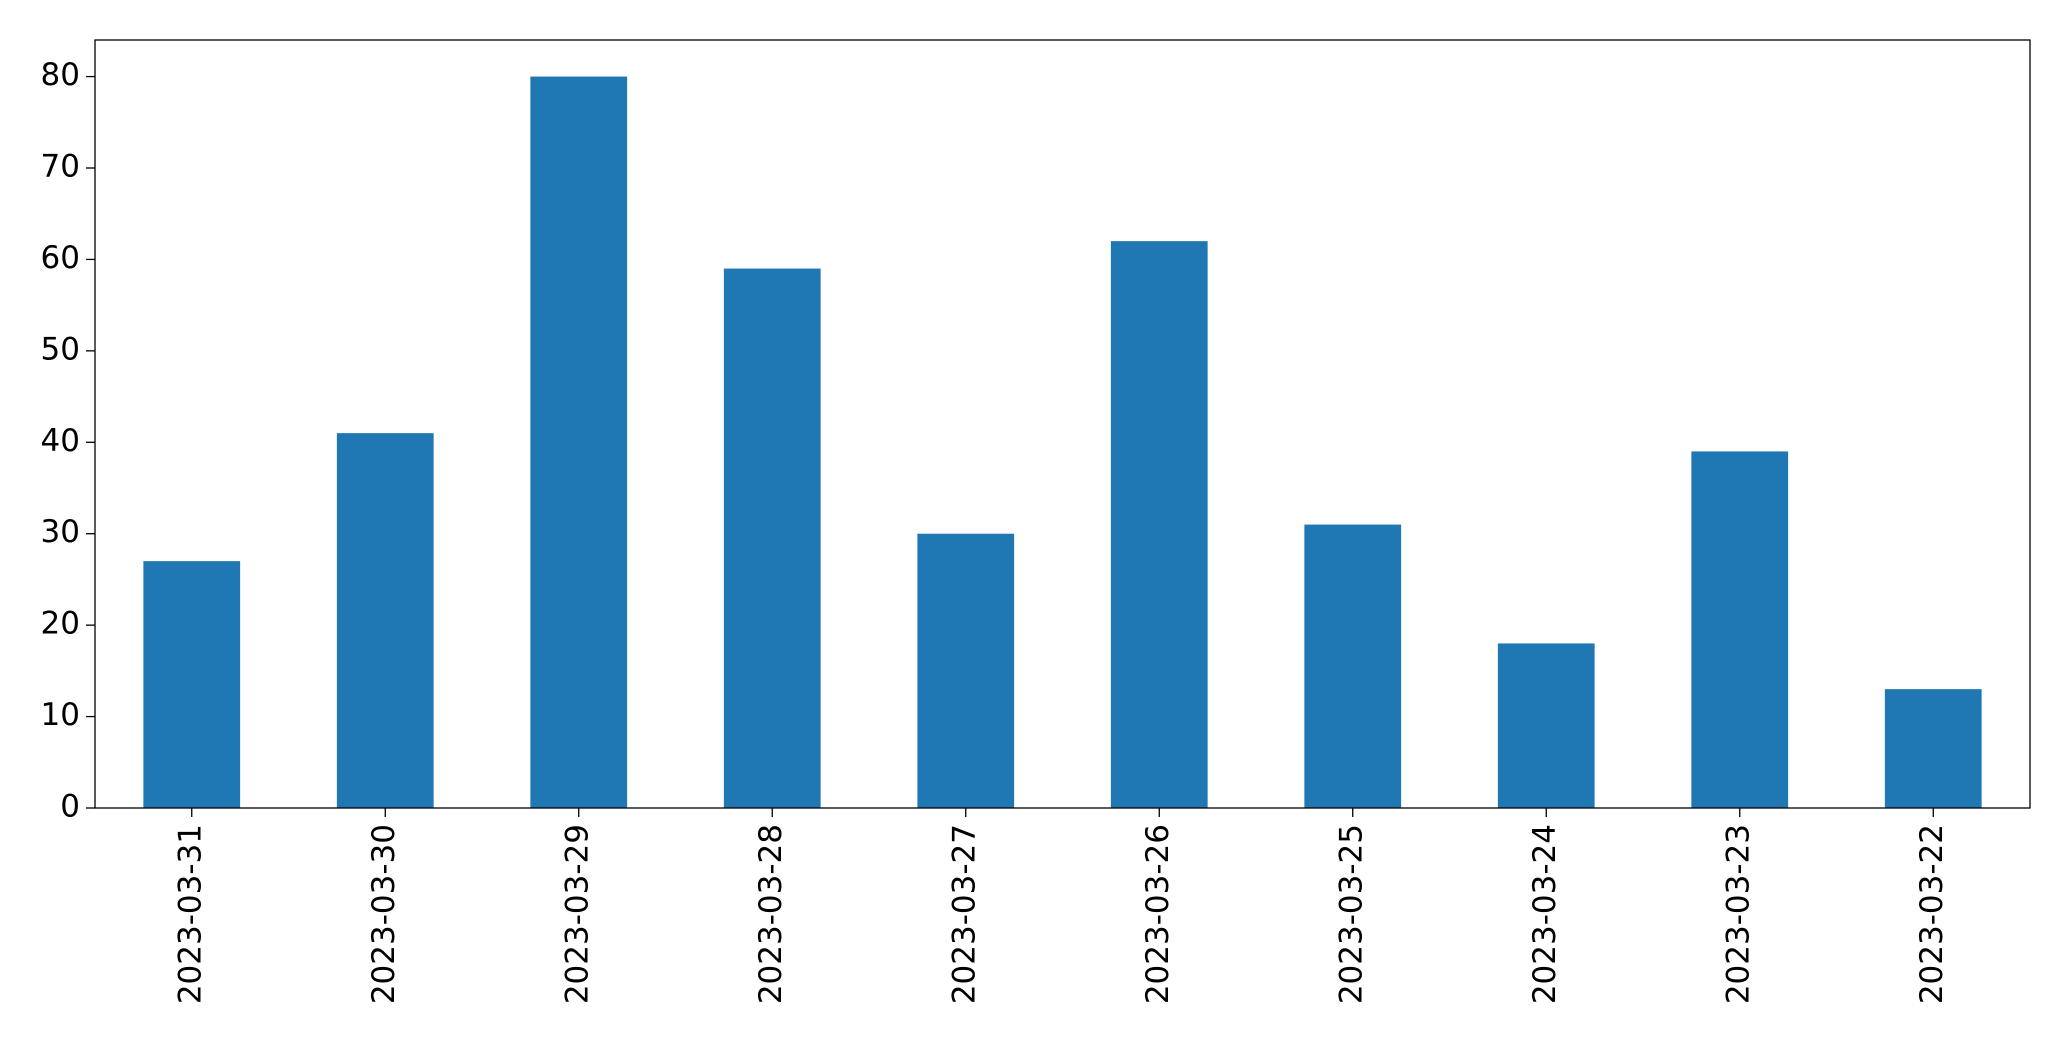  I want to click on x-tick-label: 2023-03-24, so click(1545, 914).